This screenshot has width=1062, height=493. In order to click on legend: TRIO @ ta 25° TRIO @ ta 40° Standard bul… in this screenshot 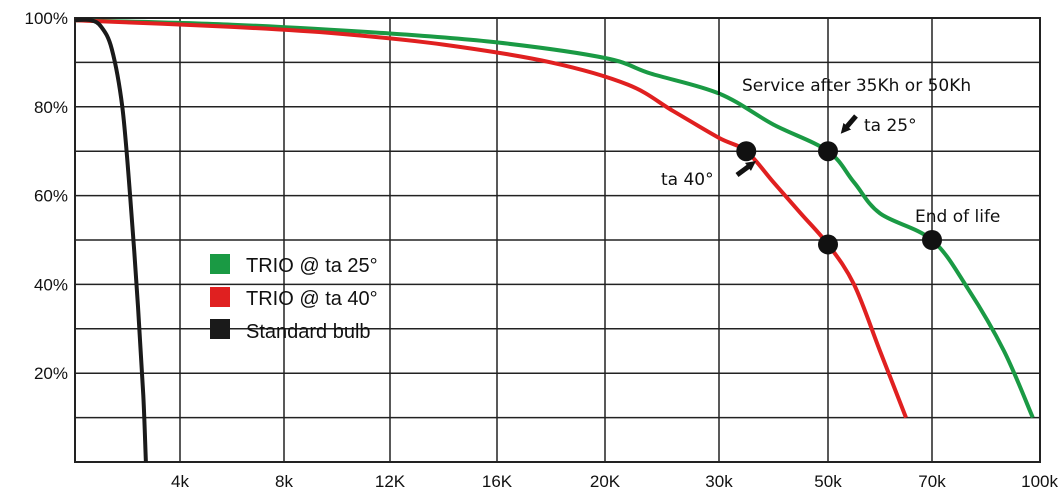, I will do `click(294, 298)`.